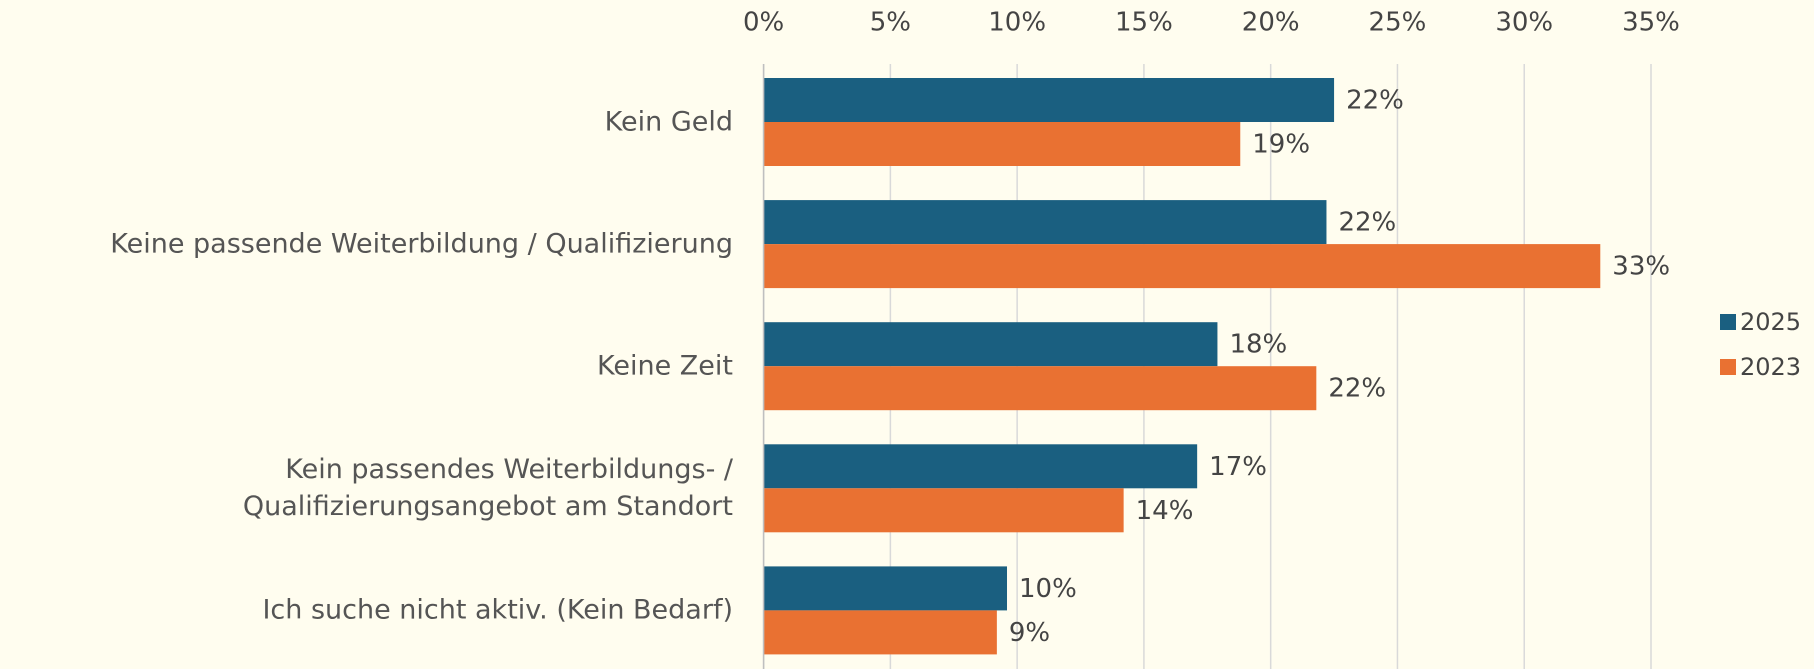 Image resolution: width=1814 pixels, height=669 pixels. What do you see at coordinates (665, 366) in the screenshot?
I see `category-label: Keine Zeit` at bounding box center [665, 366].